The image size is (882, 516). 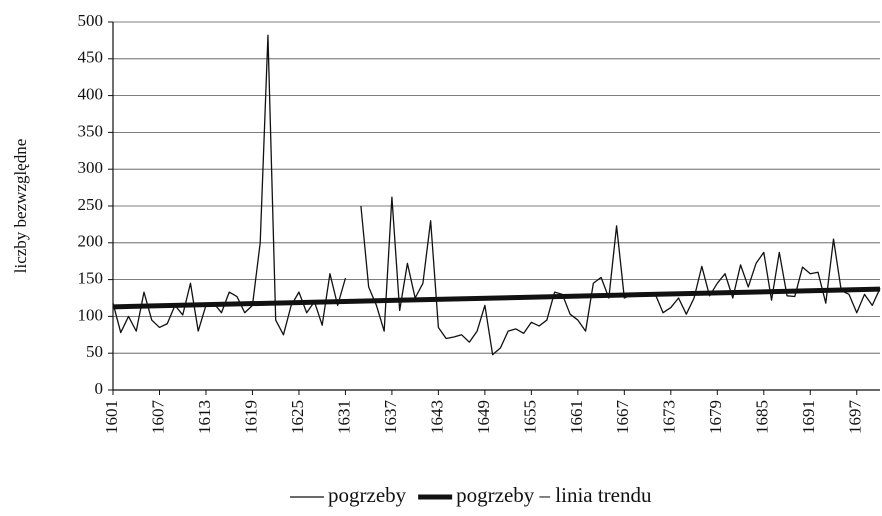 I want to click on x-tick-label: 1655, so click(x=529, y=417).